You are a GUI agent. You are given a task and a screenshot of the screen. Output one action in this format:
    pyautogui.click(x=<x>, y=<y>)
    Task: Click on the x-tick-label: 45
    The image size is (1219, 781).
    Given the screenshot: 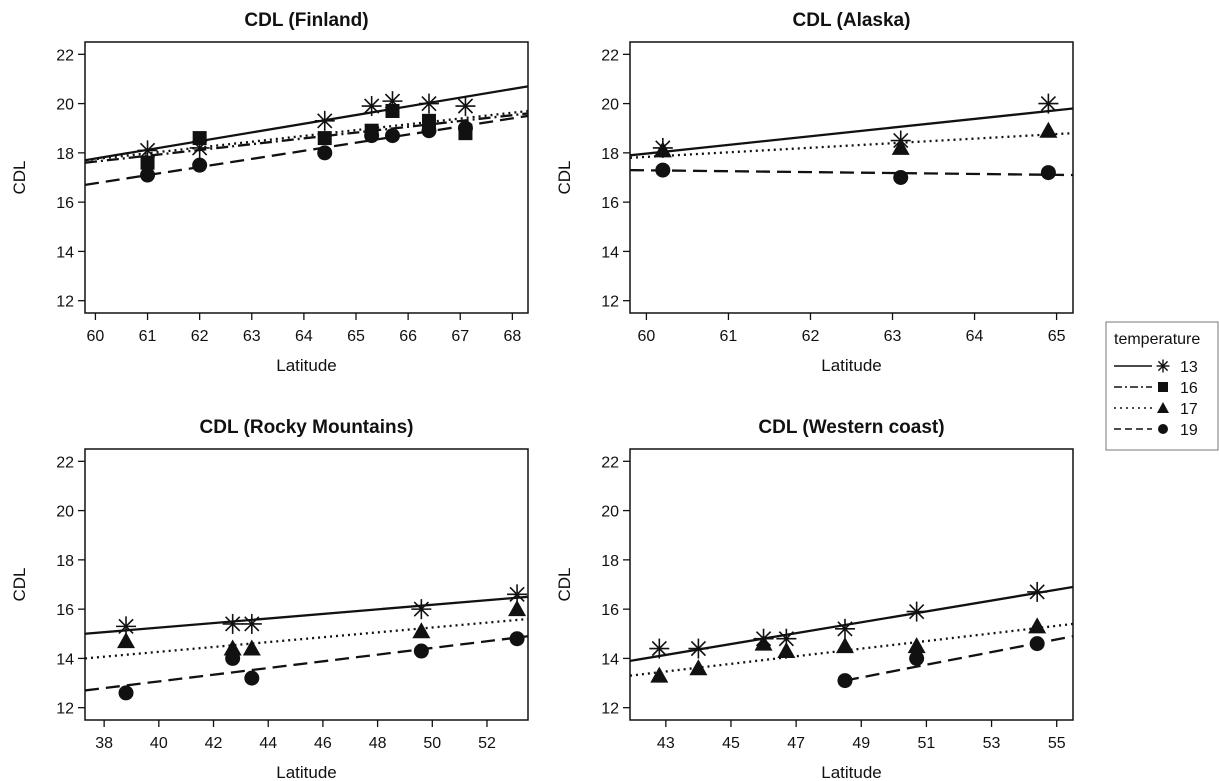 What is the action you would take?
    pyautogui.click(x=731, y=743)
    